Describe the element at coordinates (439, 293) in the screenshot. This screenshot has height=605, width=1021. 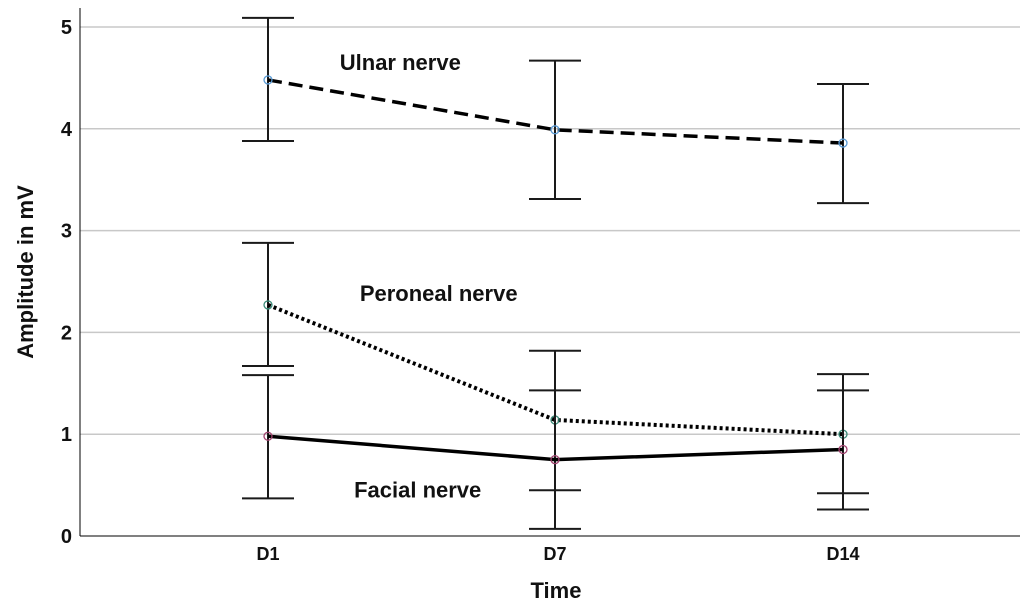
I see `series-annotation: Peroneal nerve` at that location.